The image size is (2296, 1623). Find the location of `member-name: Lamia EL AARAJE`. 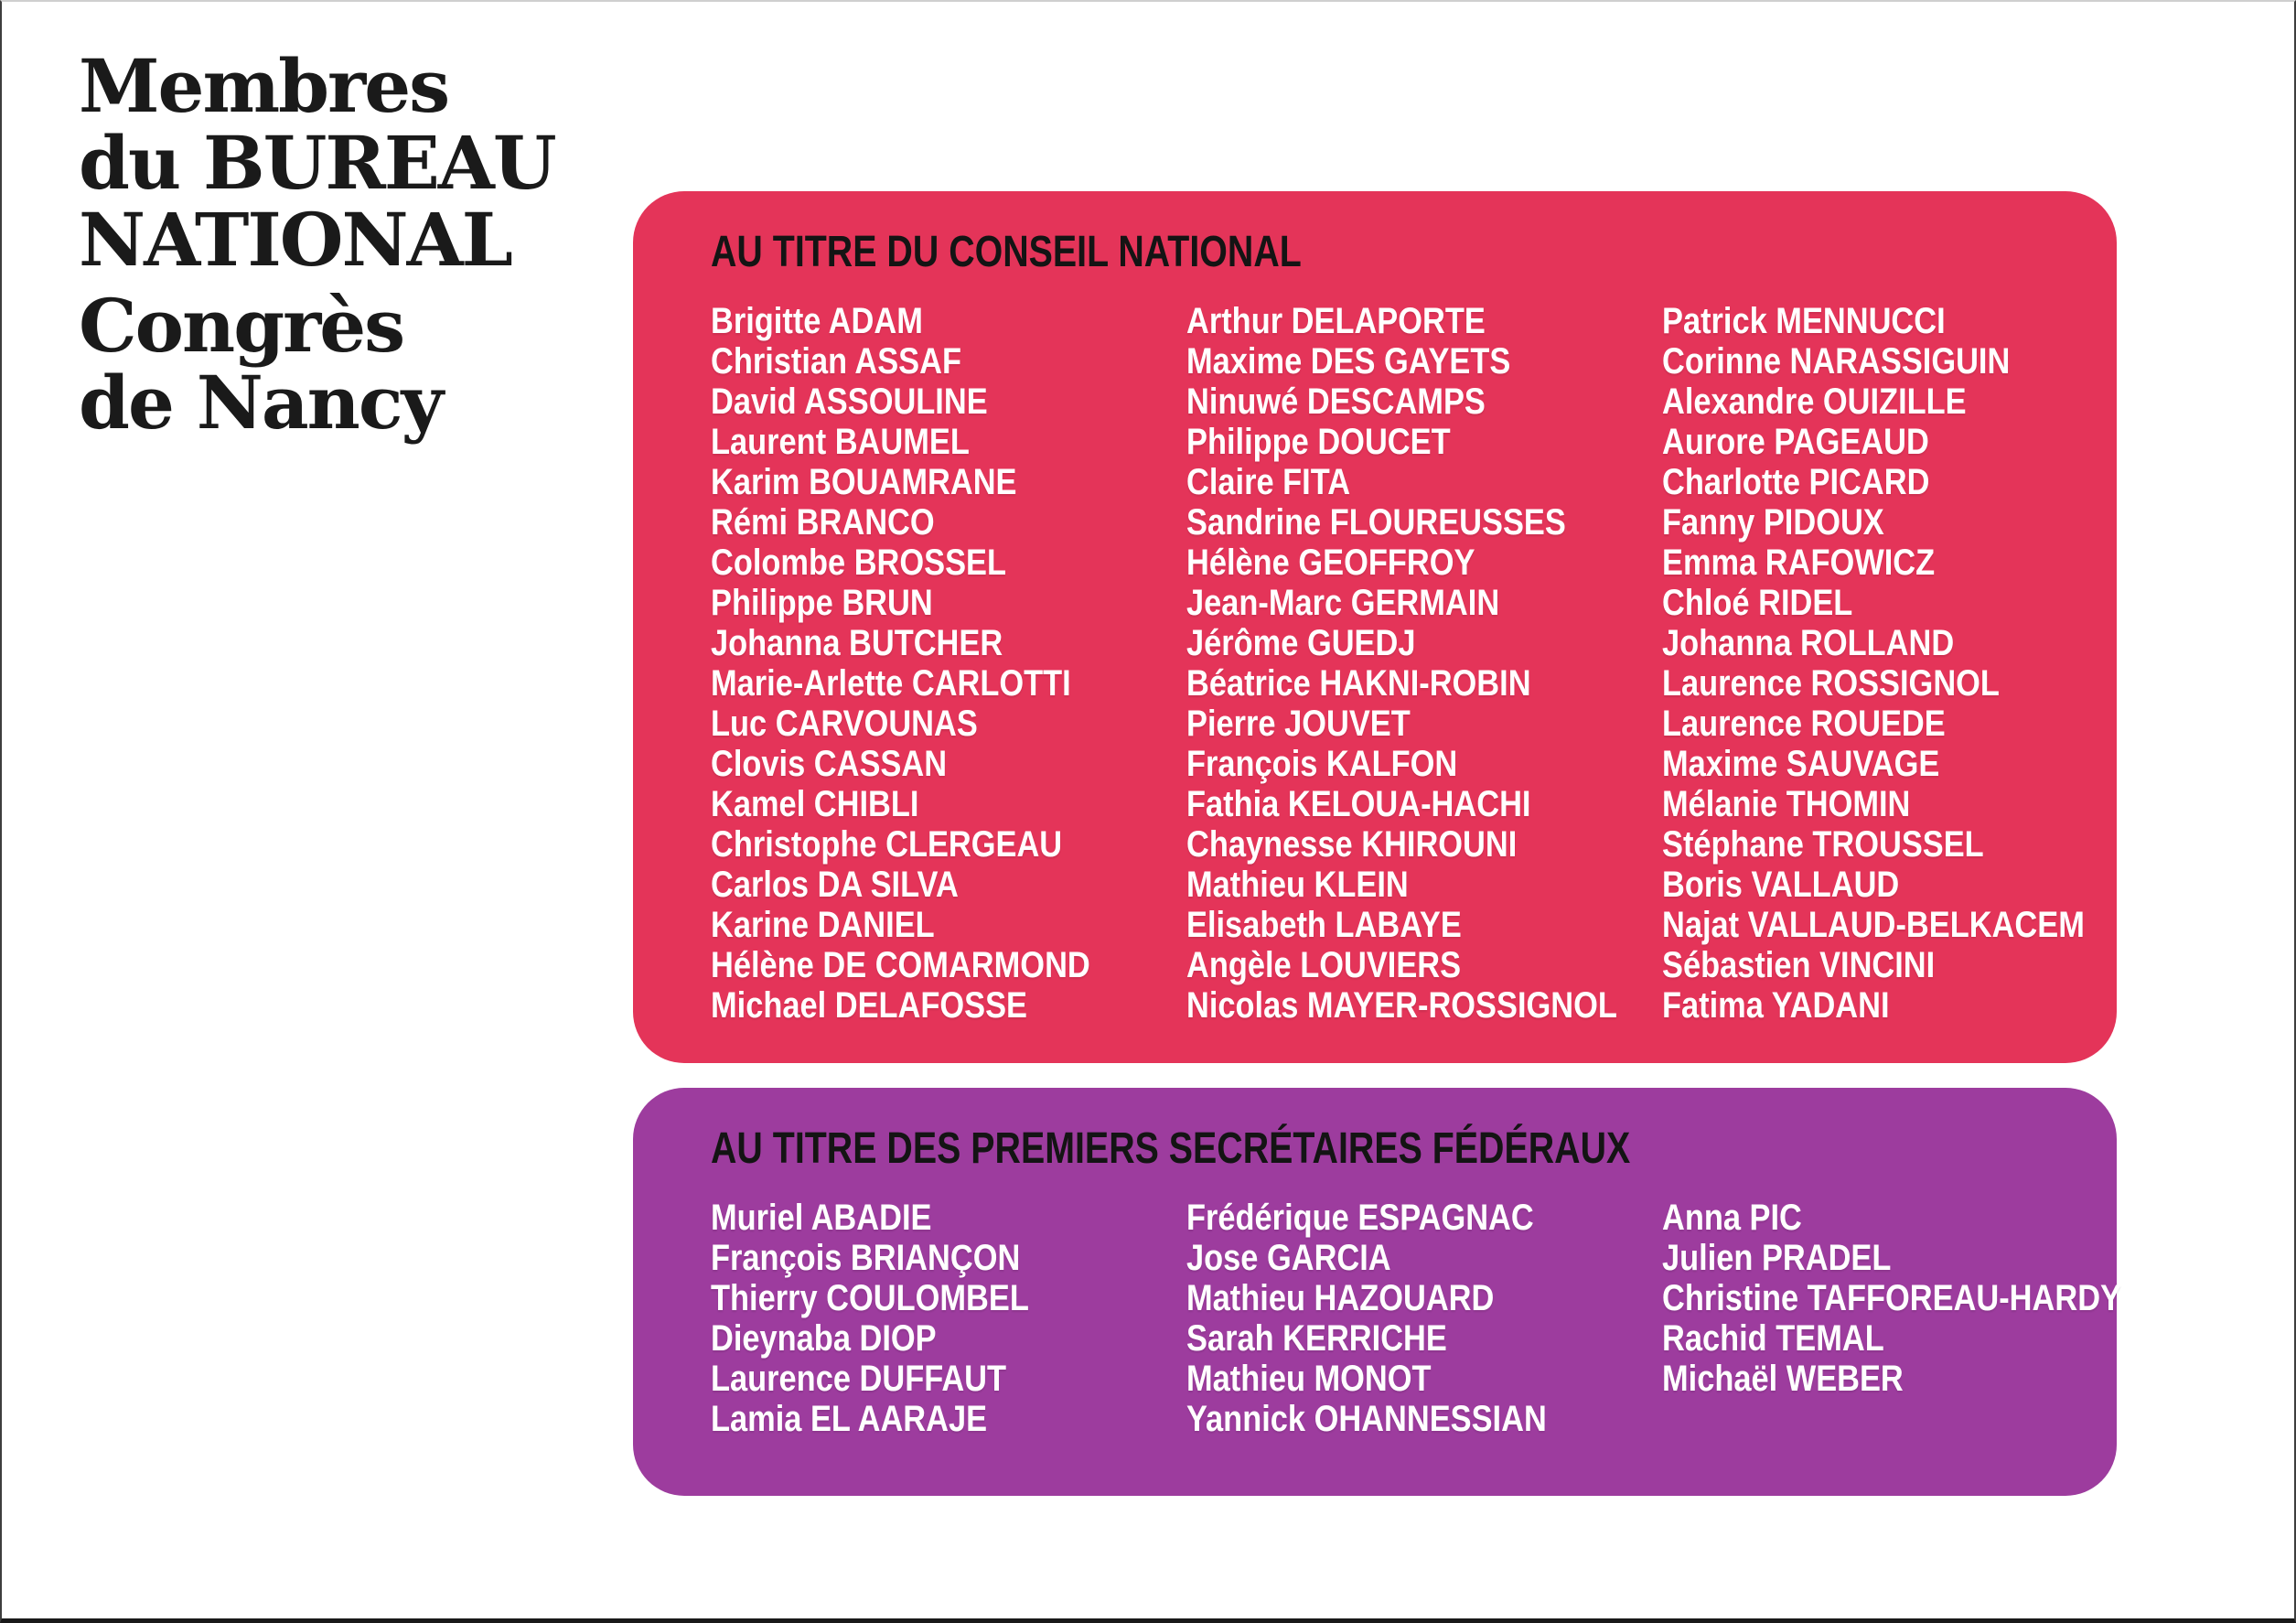

member-name: Lamia EL AARAJE is located at coordinates (849, 1419).